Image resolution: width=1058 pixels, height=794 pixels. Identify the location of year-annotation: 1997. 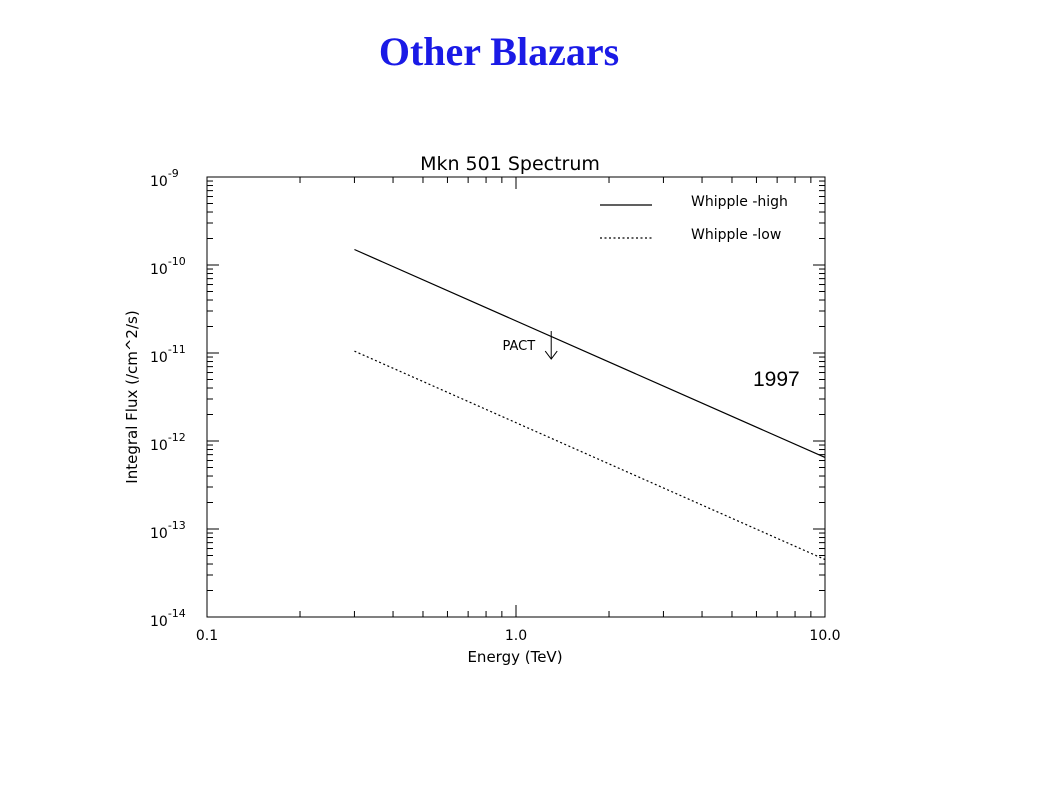
(776, 379).